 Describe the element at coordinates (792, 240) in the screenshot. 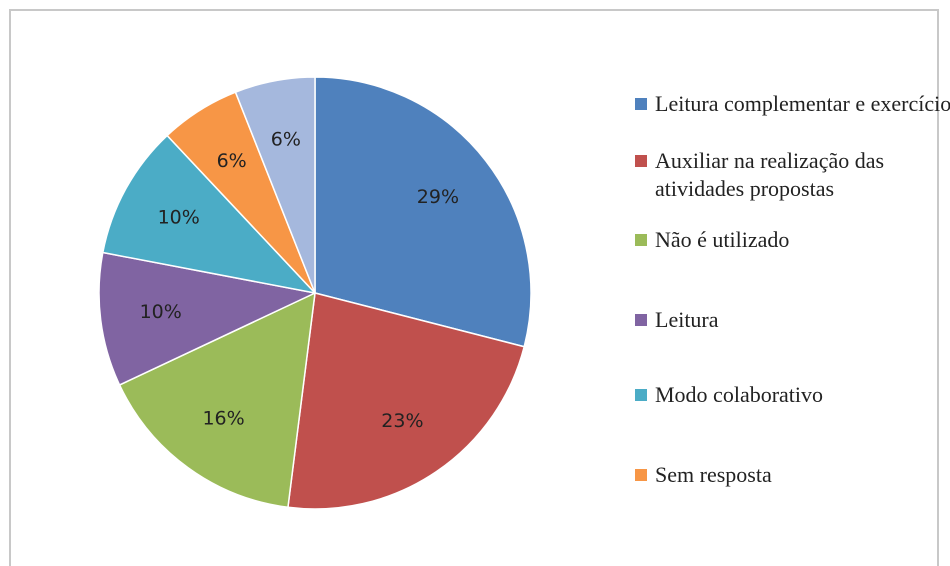

I see `legend-entry: Não é utilizado` at that location.